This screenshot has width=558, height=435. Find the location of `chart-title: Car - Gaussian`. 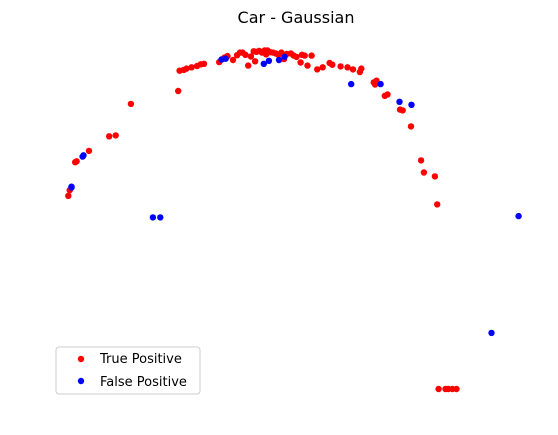

chart-title: Car - Gaussian is located at coordinates (296, 17).